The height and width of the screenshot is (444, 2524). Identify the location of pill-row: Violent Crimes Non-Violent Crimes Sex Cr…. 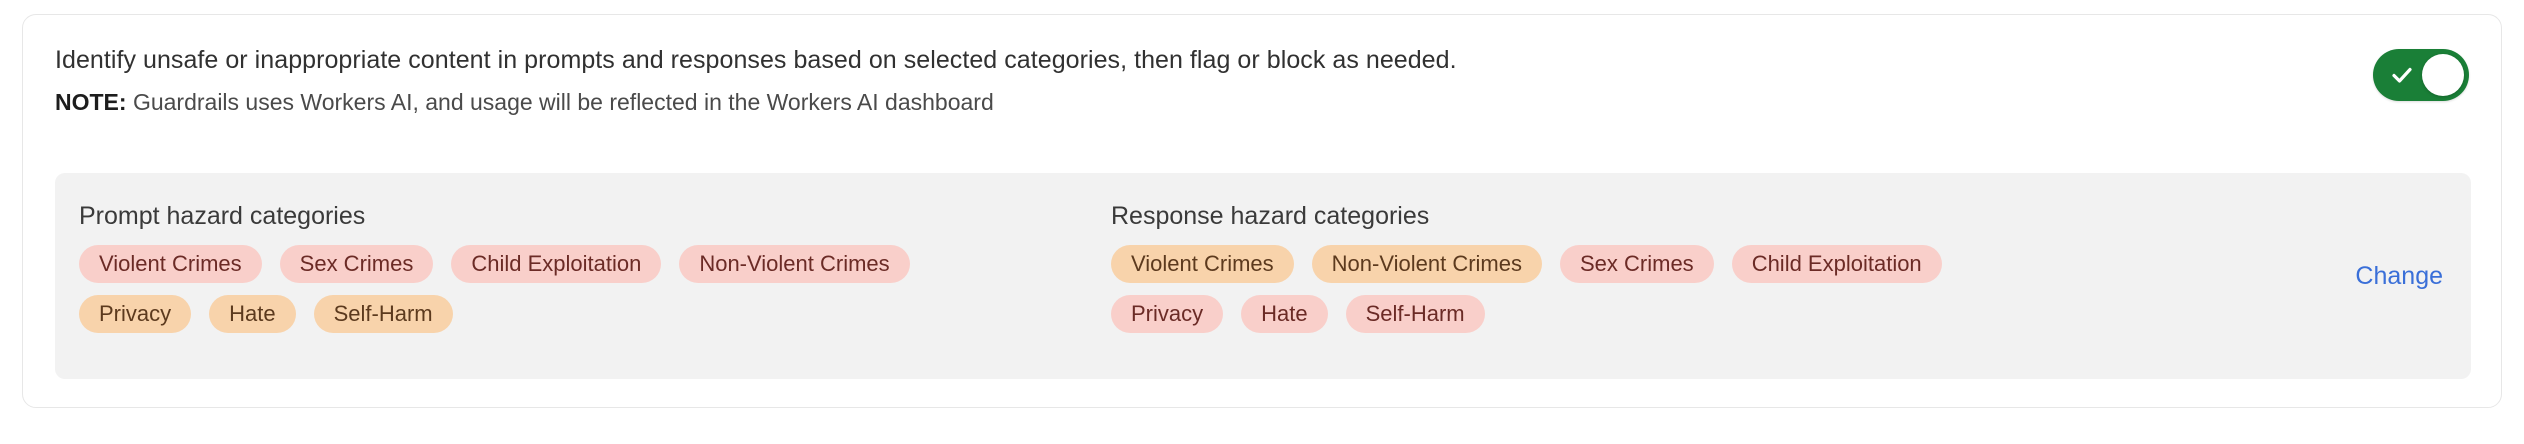
(1701, 264).